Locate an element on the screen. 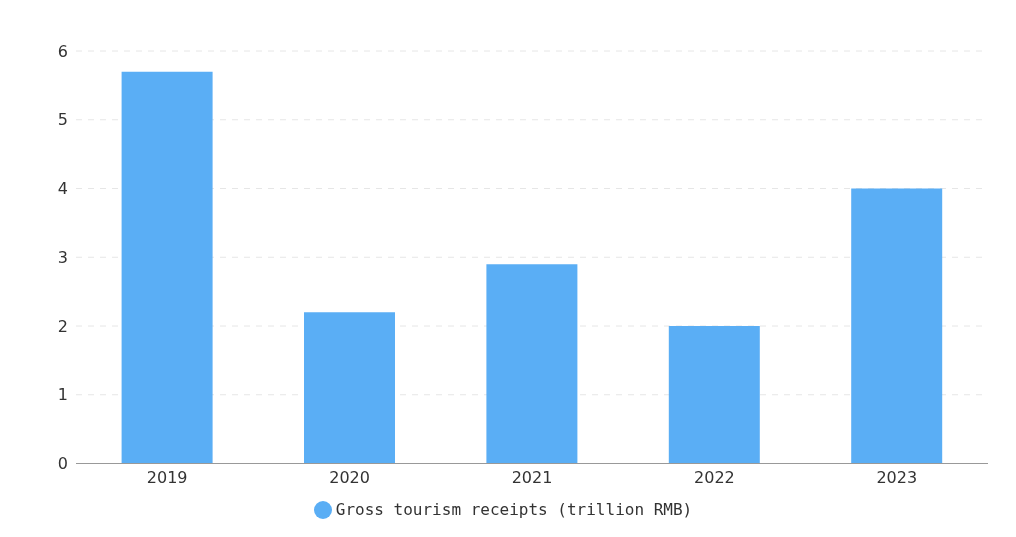 The width and height of the screenshot is (1016, 537). y-tick-label: 4 is located at coordinates (62, 189).